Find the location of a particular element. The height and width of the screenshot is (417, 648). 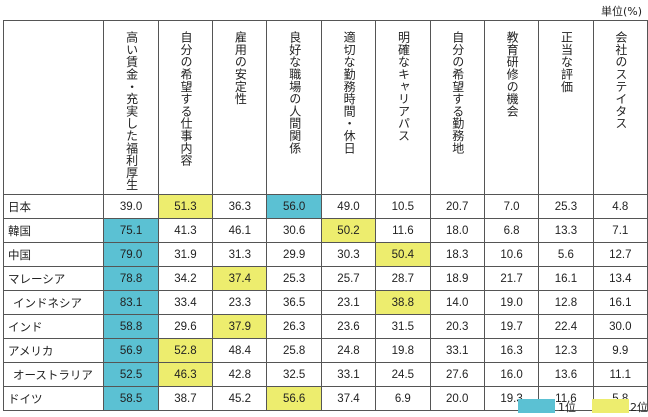

value-cell-rank-2: 52.8 is located at coordinates (185, 350).